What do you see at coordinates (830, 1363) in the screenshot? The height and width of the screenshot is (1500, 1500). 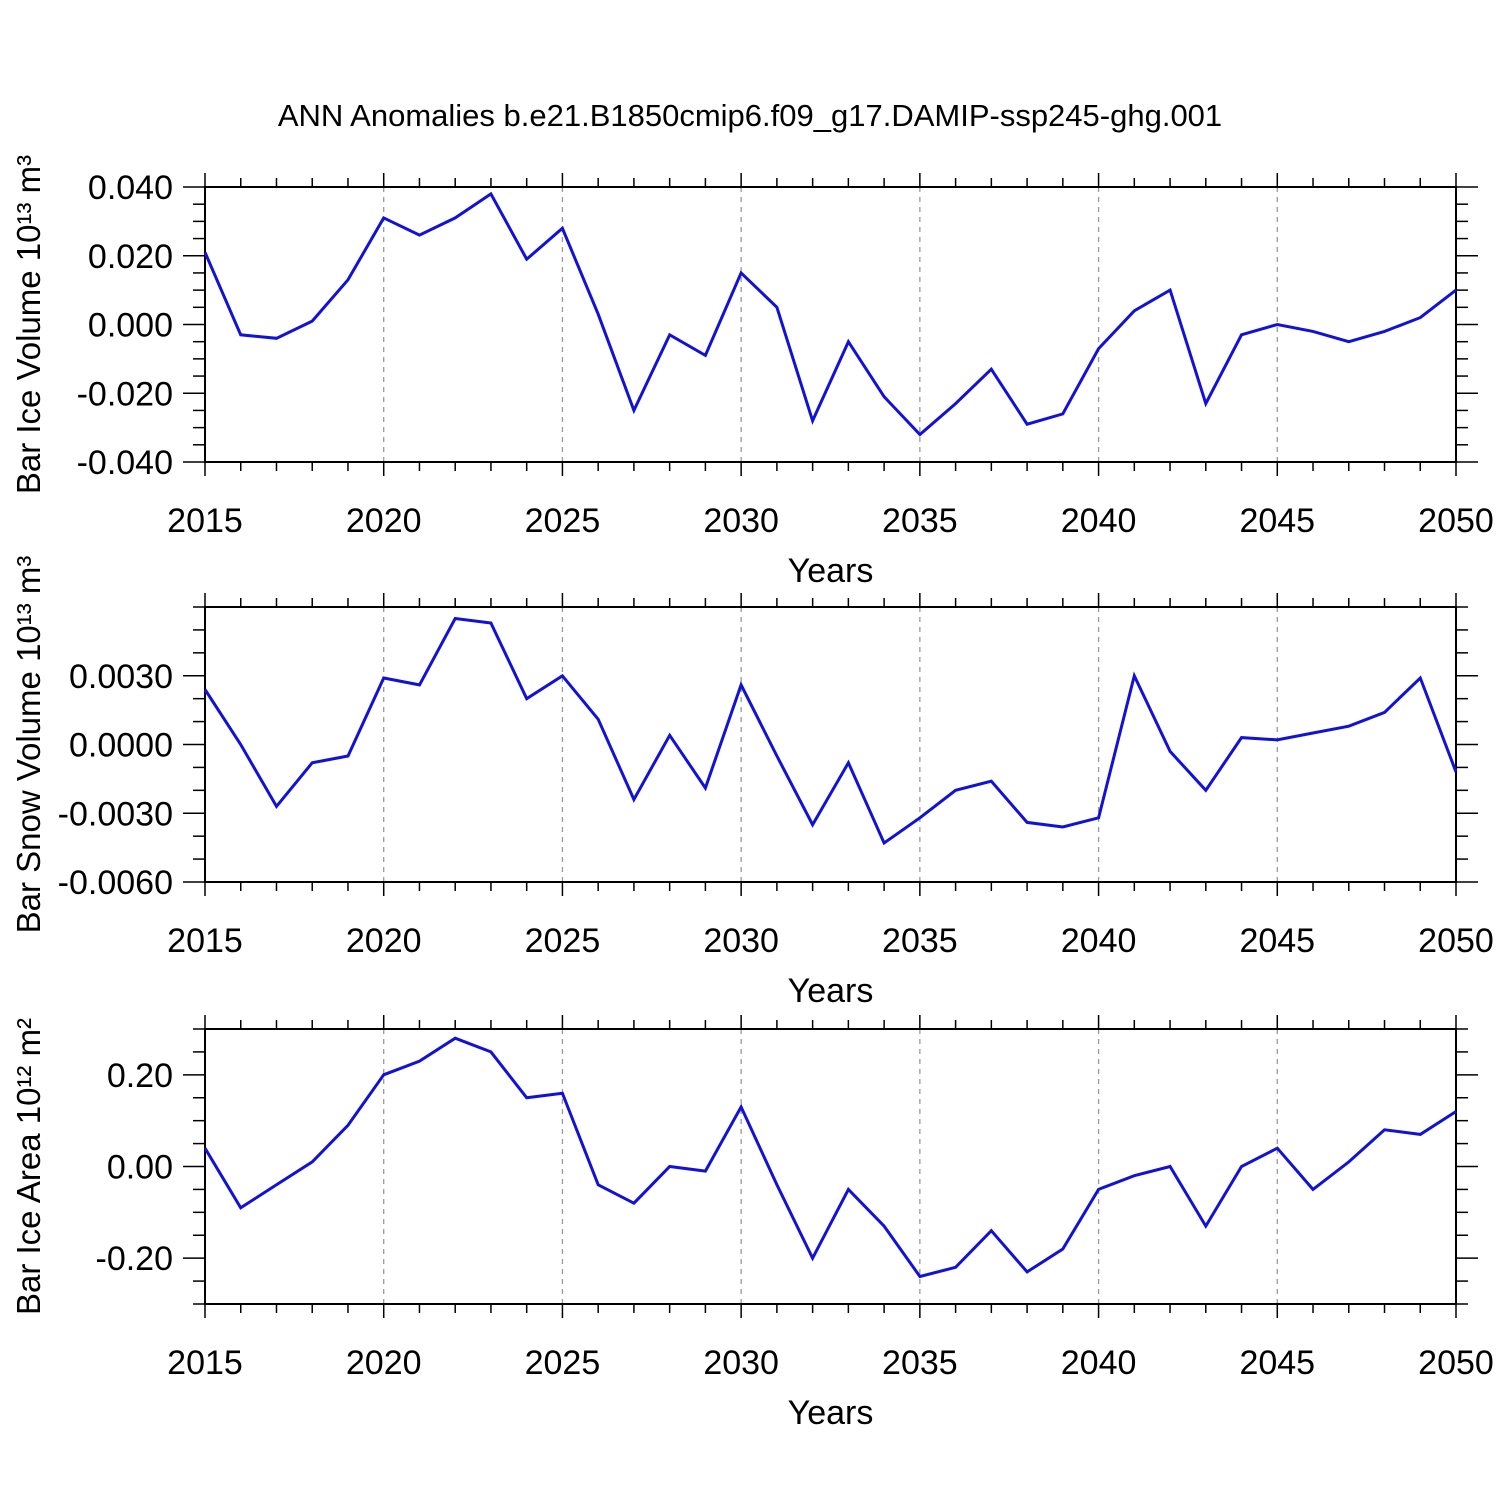 I see `ice-area-xtick-labels: 2015 2020 2025 2030 2035 2040 2045 2050` at bounding box center [830, 1363].